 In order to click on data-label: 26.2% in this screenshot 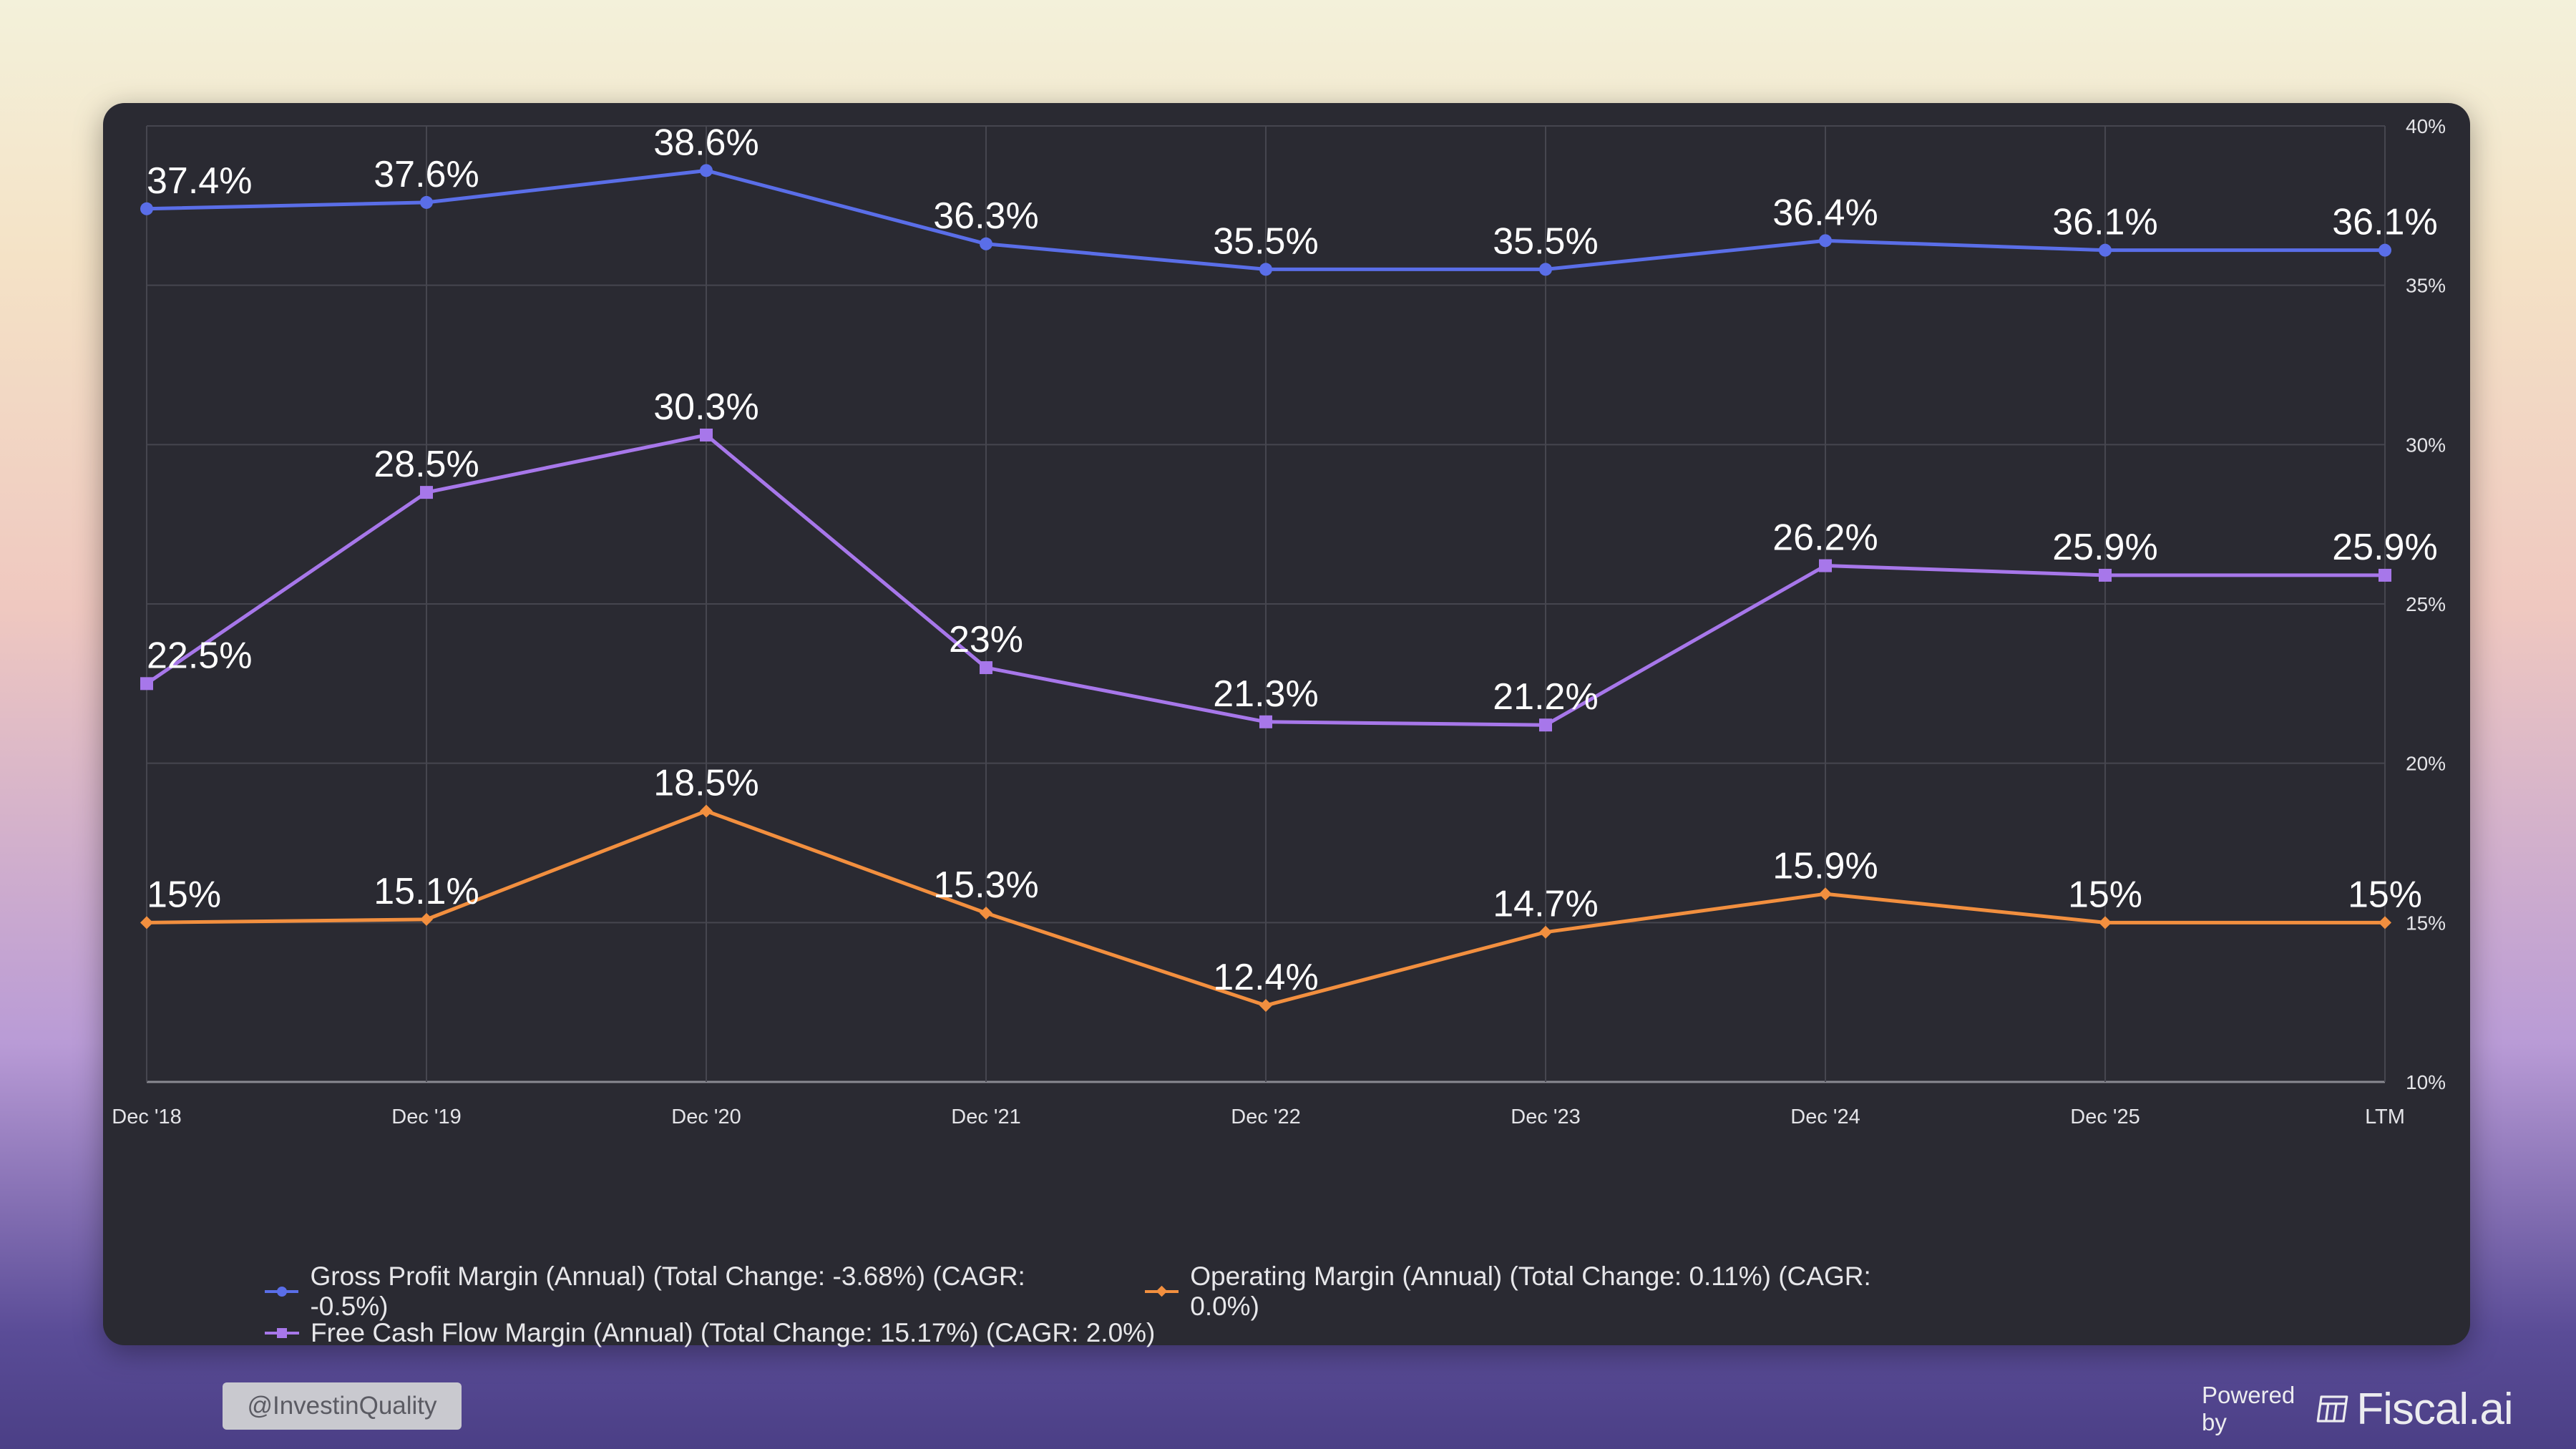, I will do `click(1825, 538)`.